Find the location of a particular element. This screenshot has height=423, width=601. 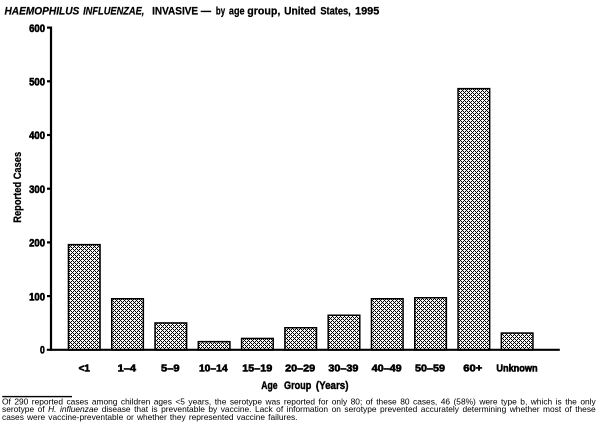

svg-text: United is located at coordinates (300, 12).